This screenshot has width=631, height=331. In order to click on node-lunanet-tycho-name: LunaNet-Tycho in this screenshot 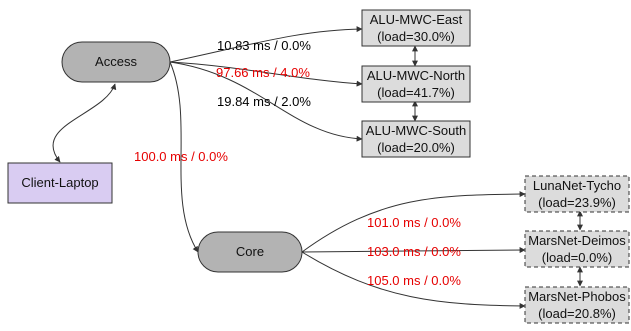, I will do `click(577, 185)`.